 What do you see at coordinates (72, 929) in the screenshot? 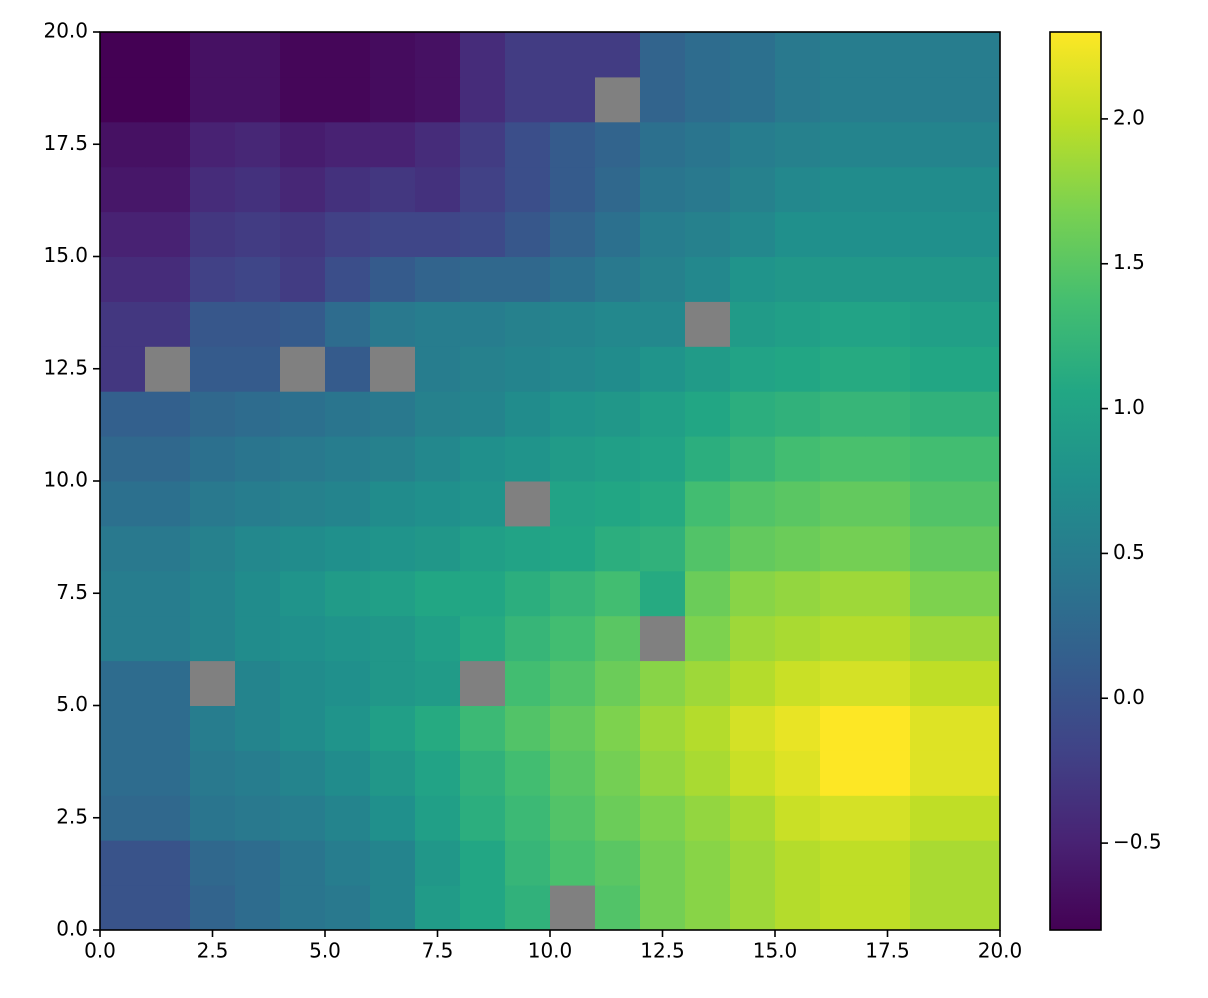
I see `y-tick-label: 0.0` at bounding box center [72, 929].